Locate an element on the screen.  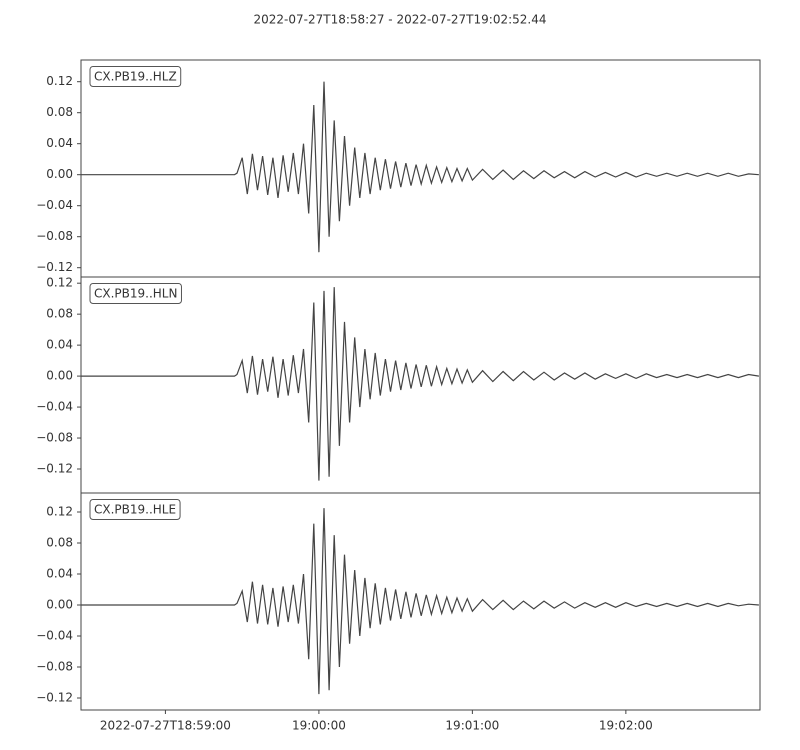
x-tick-label: 2022-07-27T18:59:00 is located at coordinates (165, 726).